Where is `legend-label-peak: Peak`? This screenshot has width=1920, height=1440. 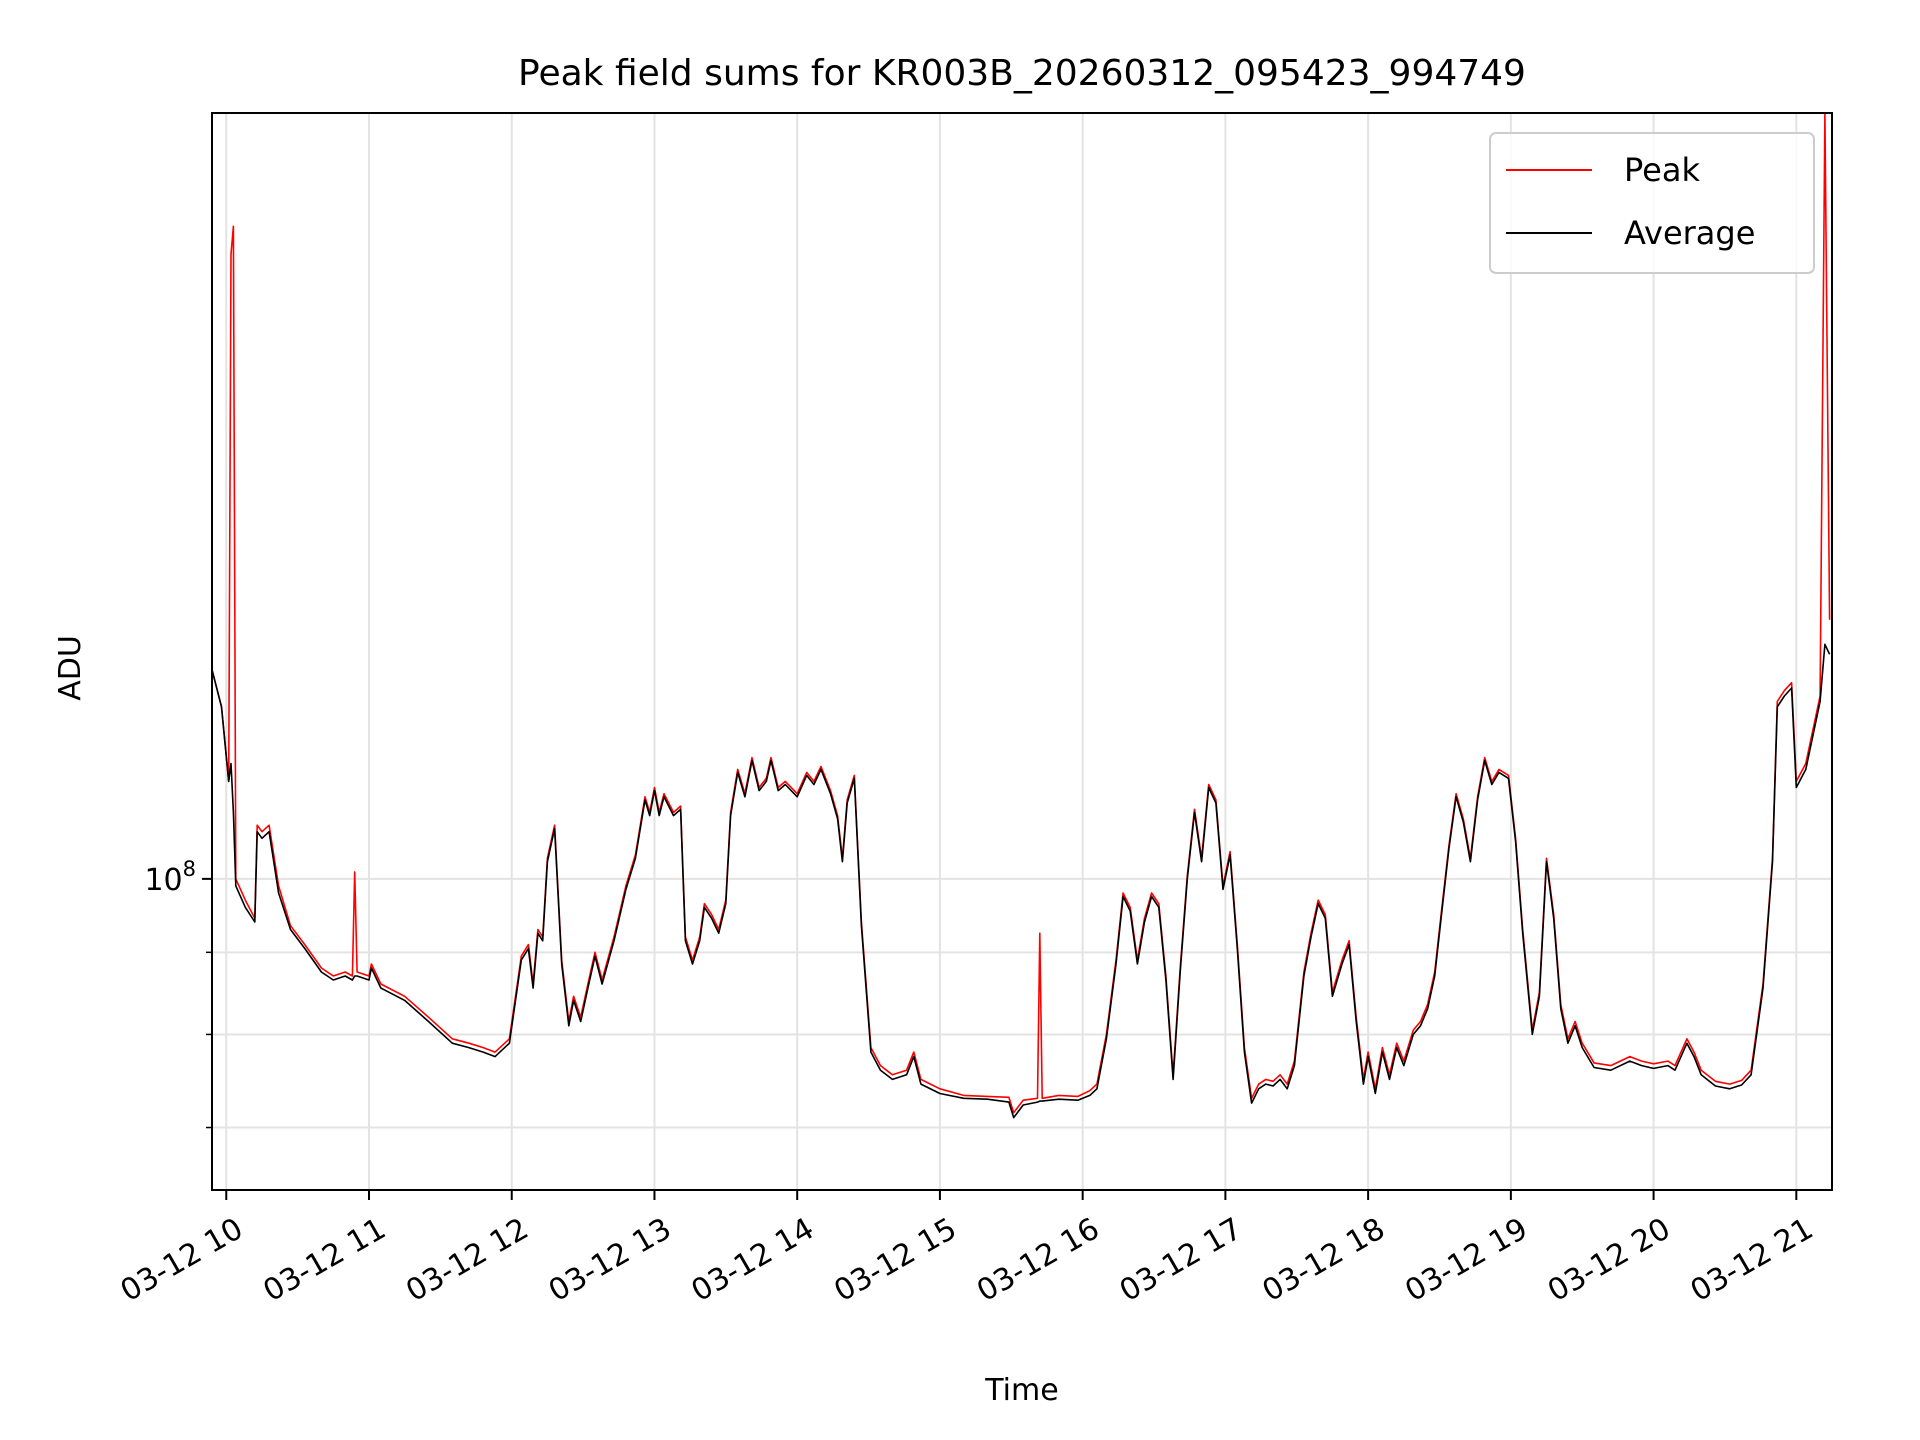
legend-label-peak: Peak is located at coordinates (1662, 170).